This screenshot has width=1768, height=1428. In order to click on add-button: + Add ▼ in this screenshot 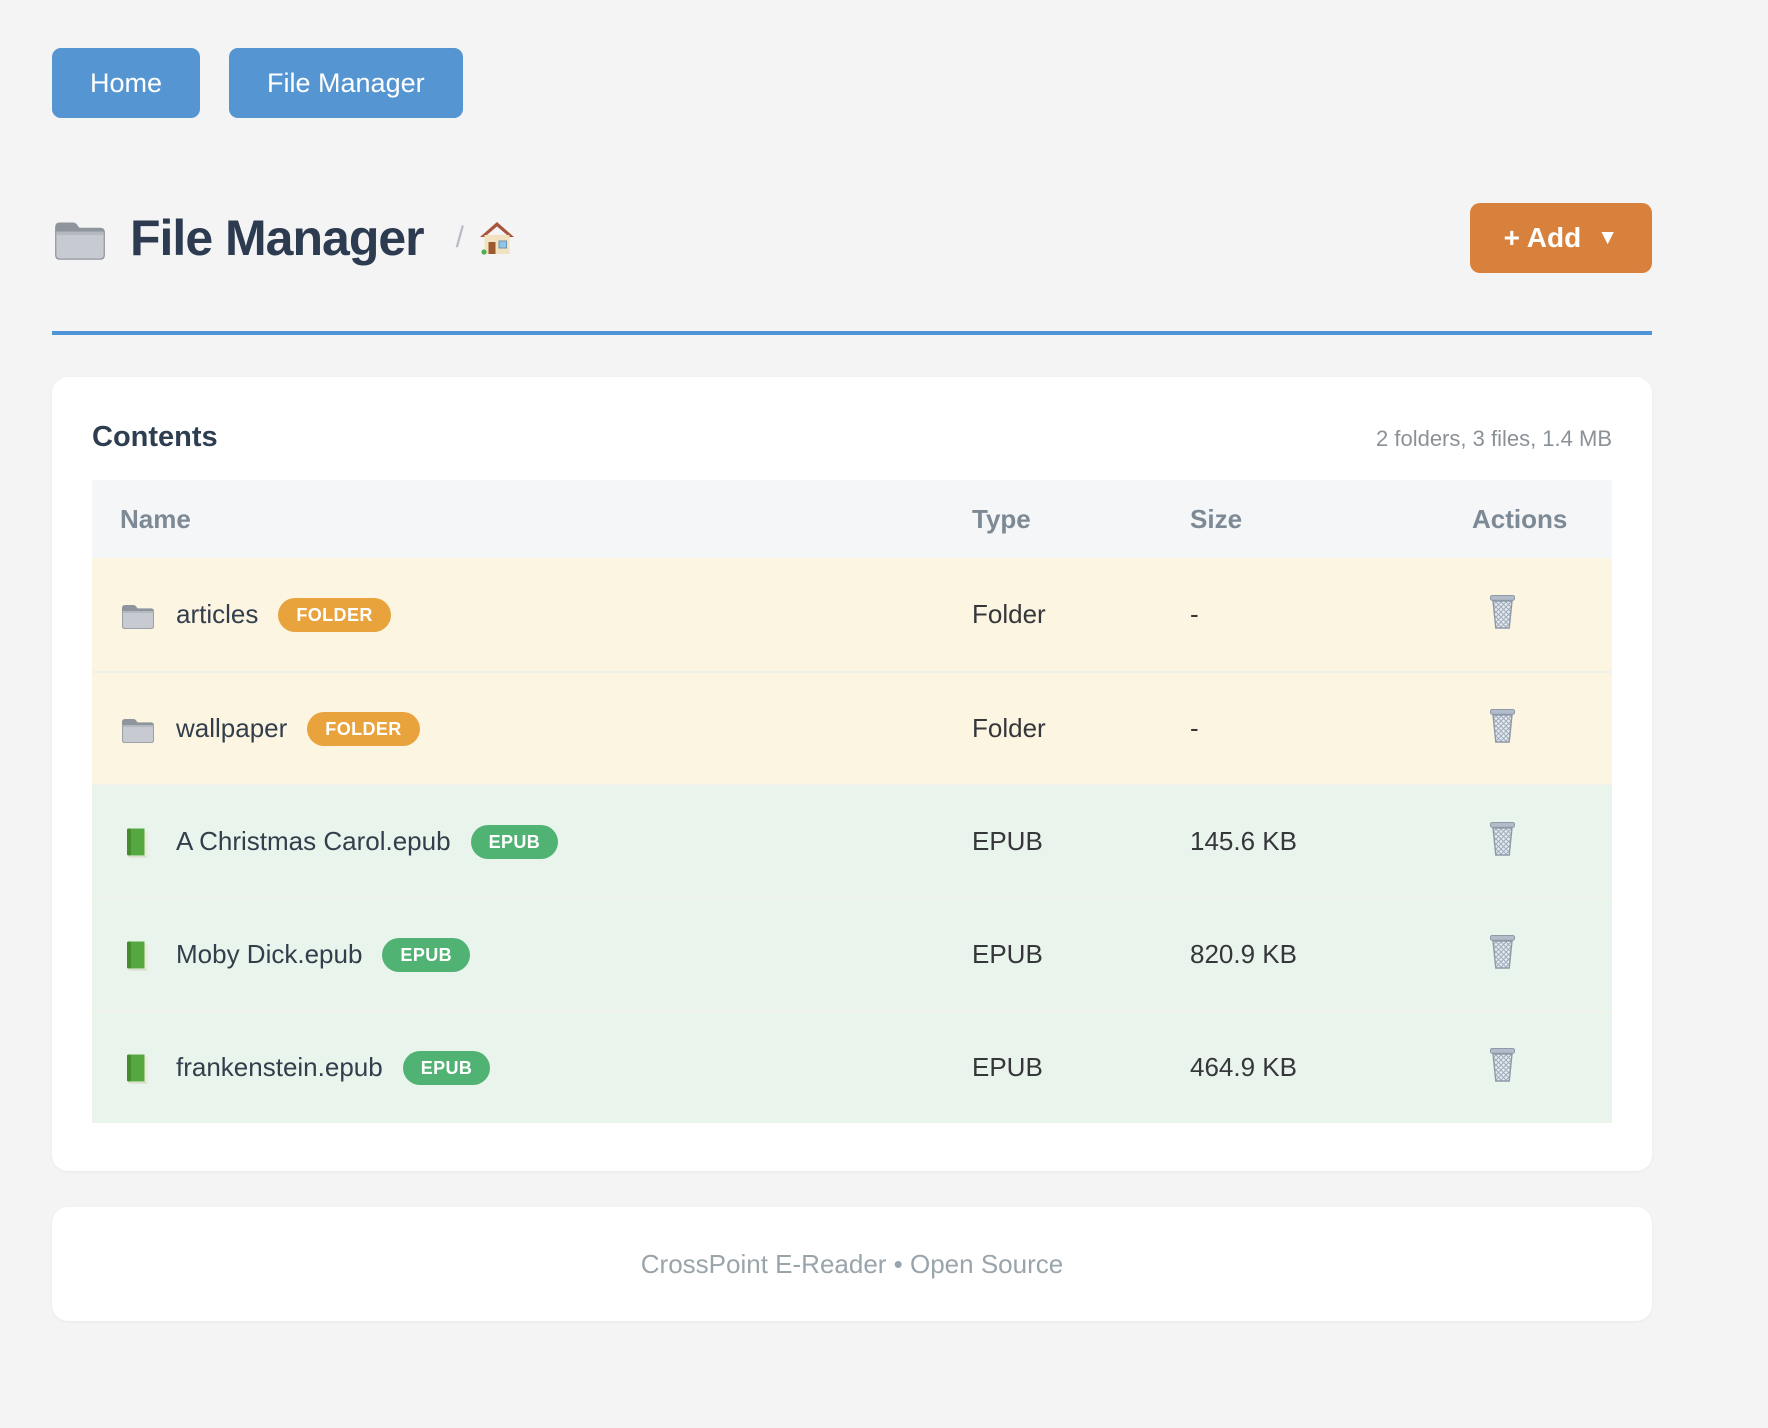, I will do `click(1560, 238)`.